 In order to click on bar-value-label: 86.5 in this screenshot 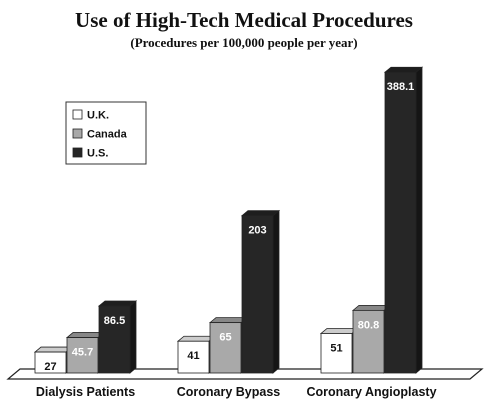, I will do `click(114, 321)`.